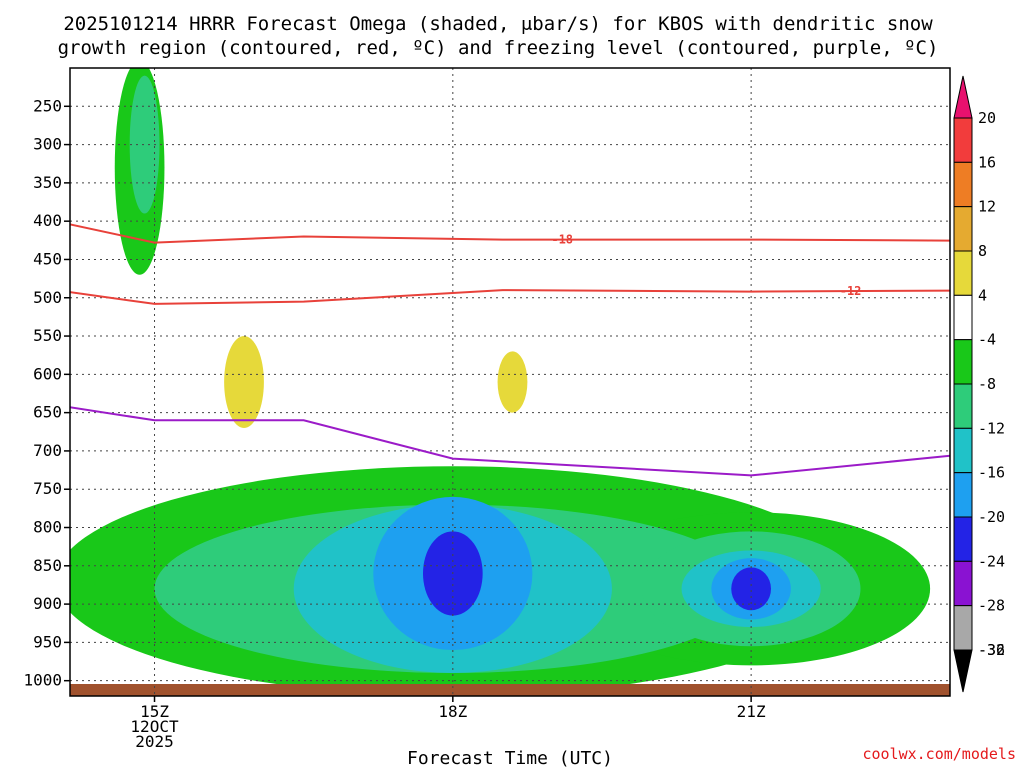 The width and height of the screenshot is (1024, 772). What do you see at coordinates (47, 182) in the screenshot?
I see `y-tick-label-350: 350` at bounding box center [47, 182].